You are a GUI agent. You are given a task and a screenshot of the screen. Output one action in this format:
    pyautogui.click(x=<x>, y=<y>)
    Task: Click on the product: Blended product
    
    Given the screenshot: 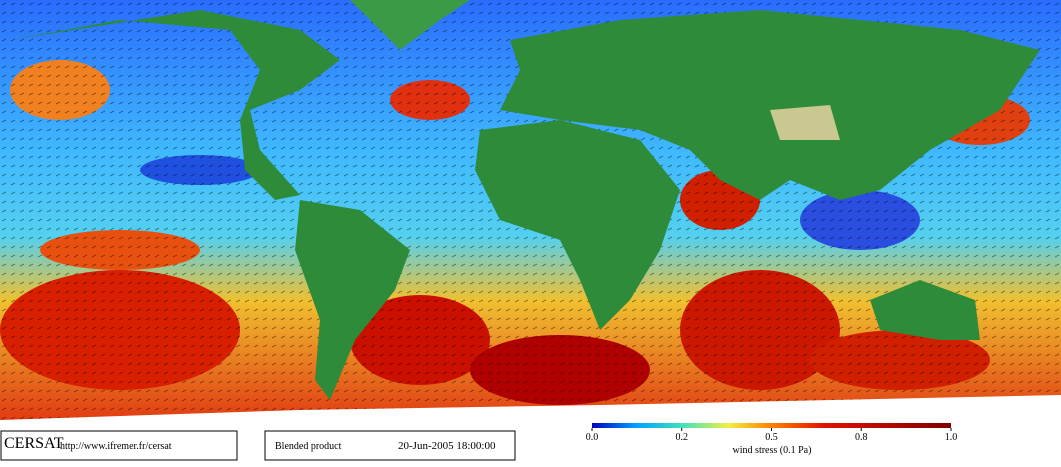 What is the action you would take?
    pyautogui.click(x=308, y=446)
    